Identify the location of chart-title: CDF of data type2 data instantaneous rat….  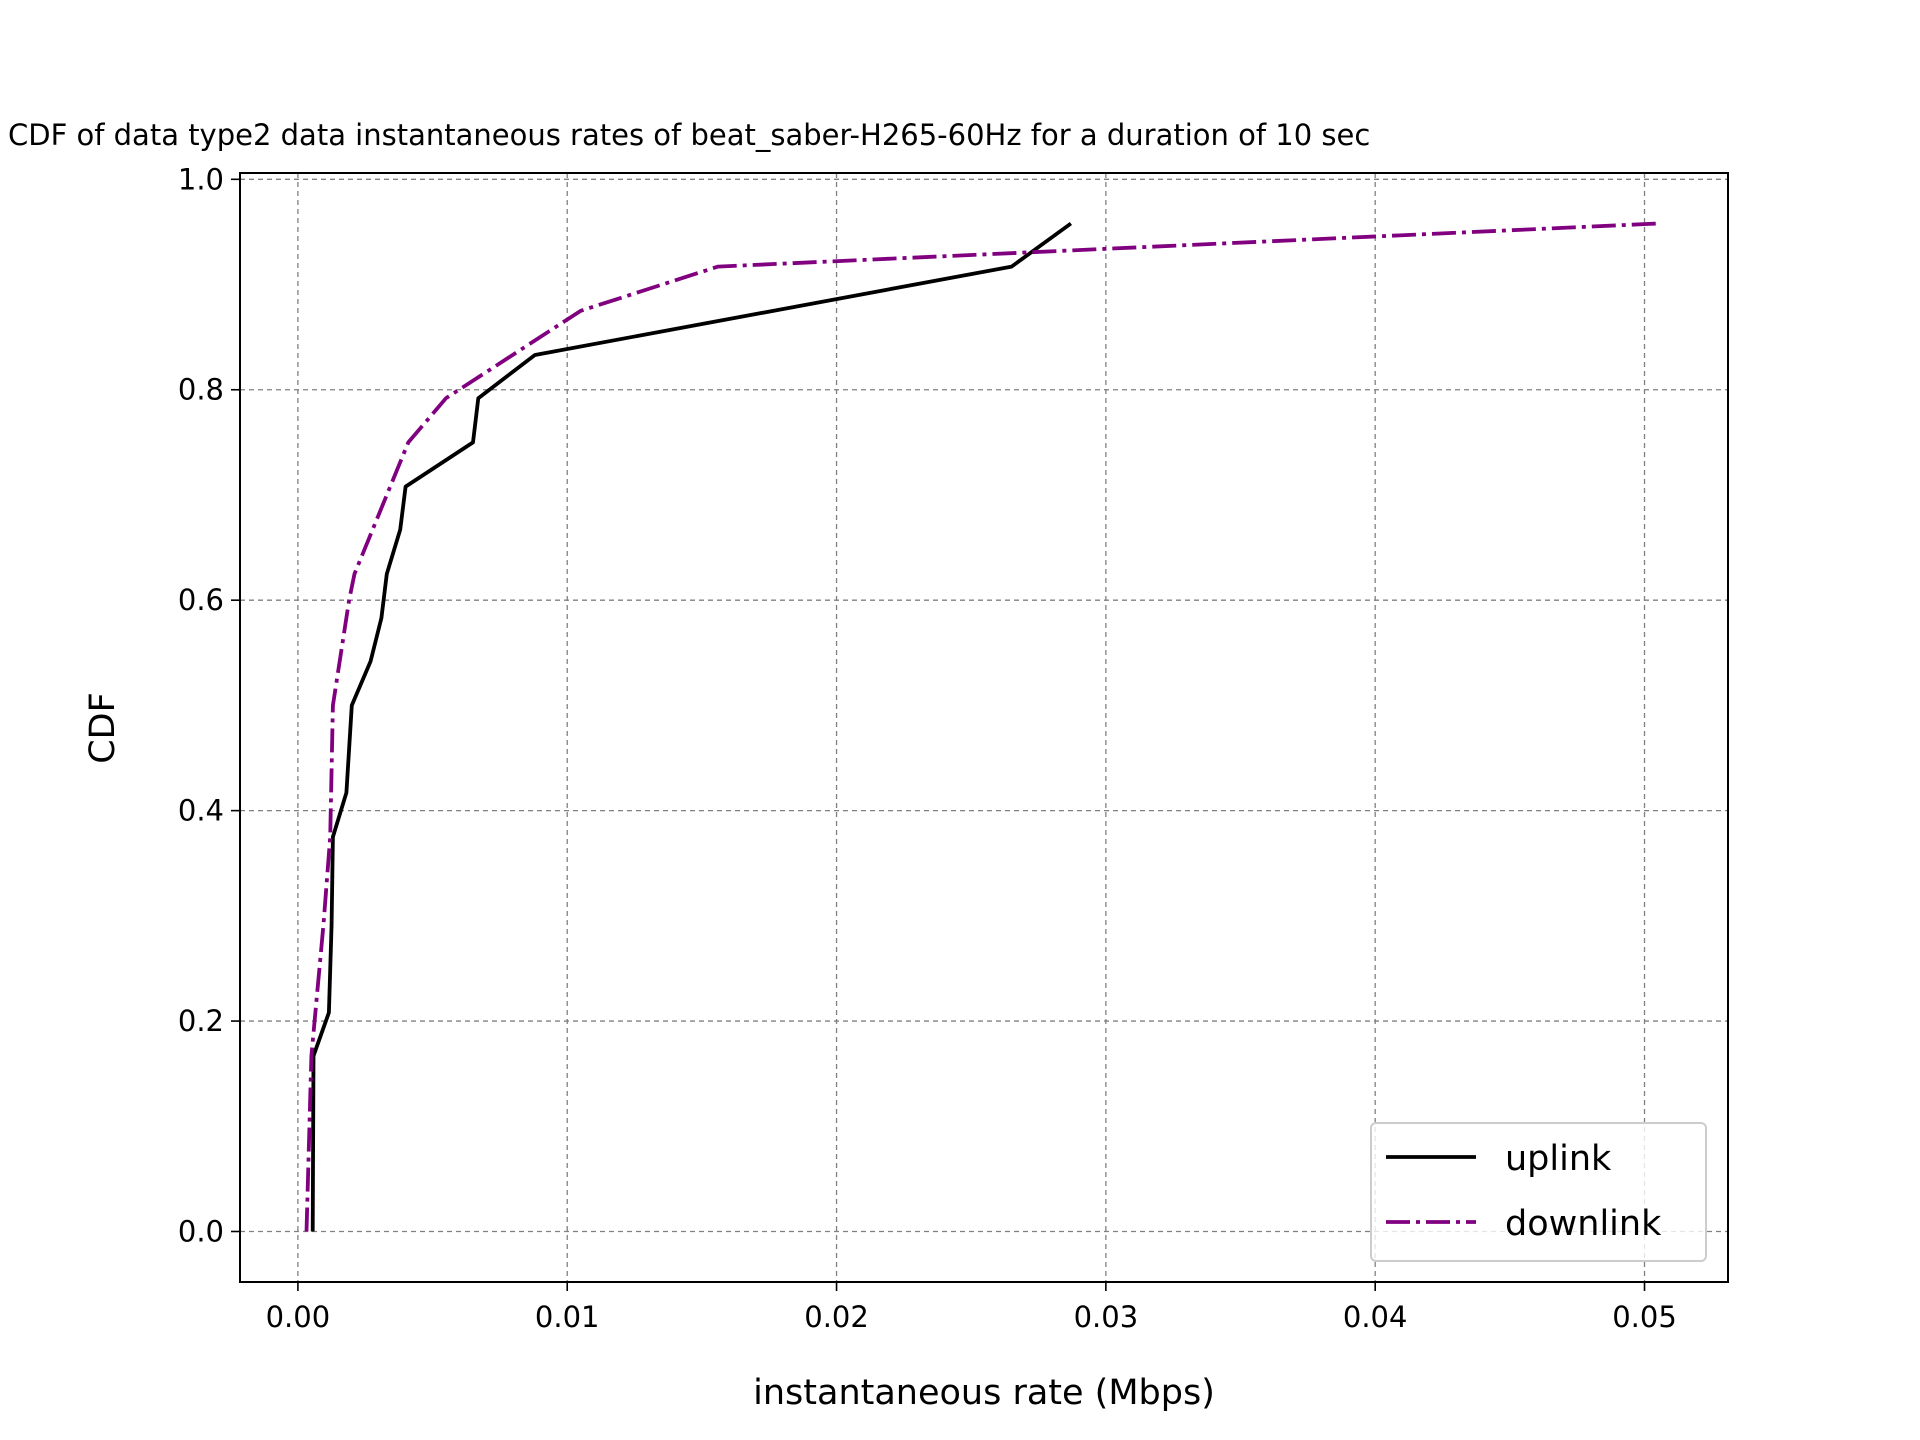
(689, 135).